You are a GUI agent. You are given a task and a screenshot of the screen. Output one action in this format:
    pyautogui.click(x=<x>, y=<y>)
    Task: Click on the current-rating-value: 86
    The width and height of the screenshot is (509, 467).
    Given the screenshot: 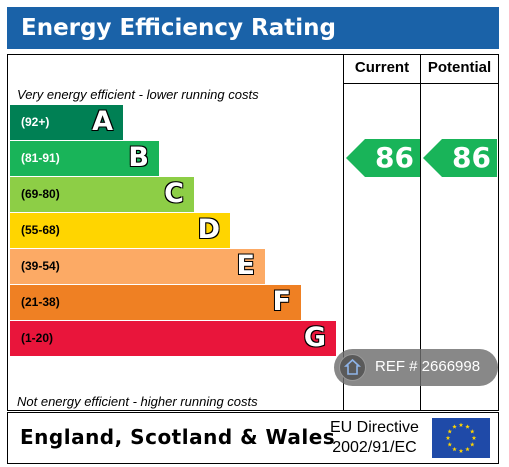 What is the action you would take?
    pyautogui.click(x=394, y=157)
    